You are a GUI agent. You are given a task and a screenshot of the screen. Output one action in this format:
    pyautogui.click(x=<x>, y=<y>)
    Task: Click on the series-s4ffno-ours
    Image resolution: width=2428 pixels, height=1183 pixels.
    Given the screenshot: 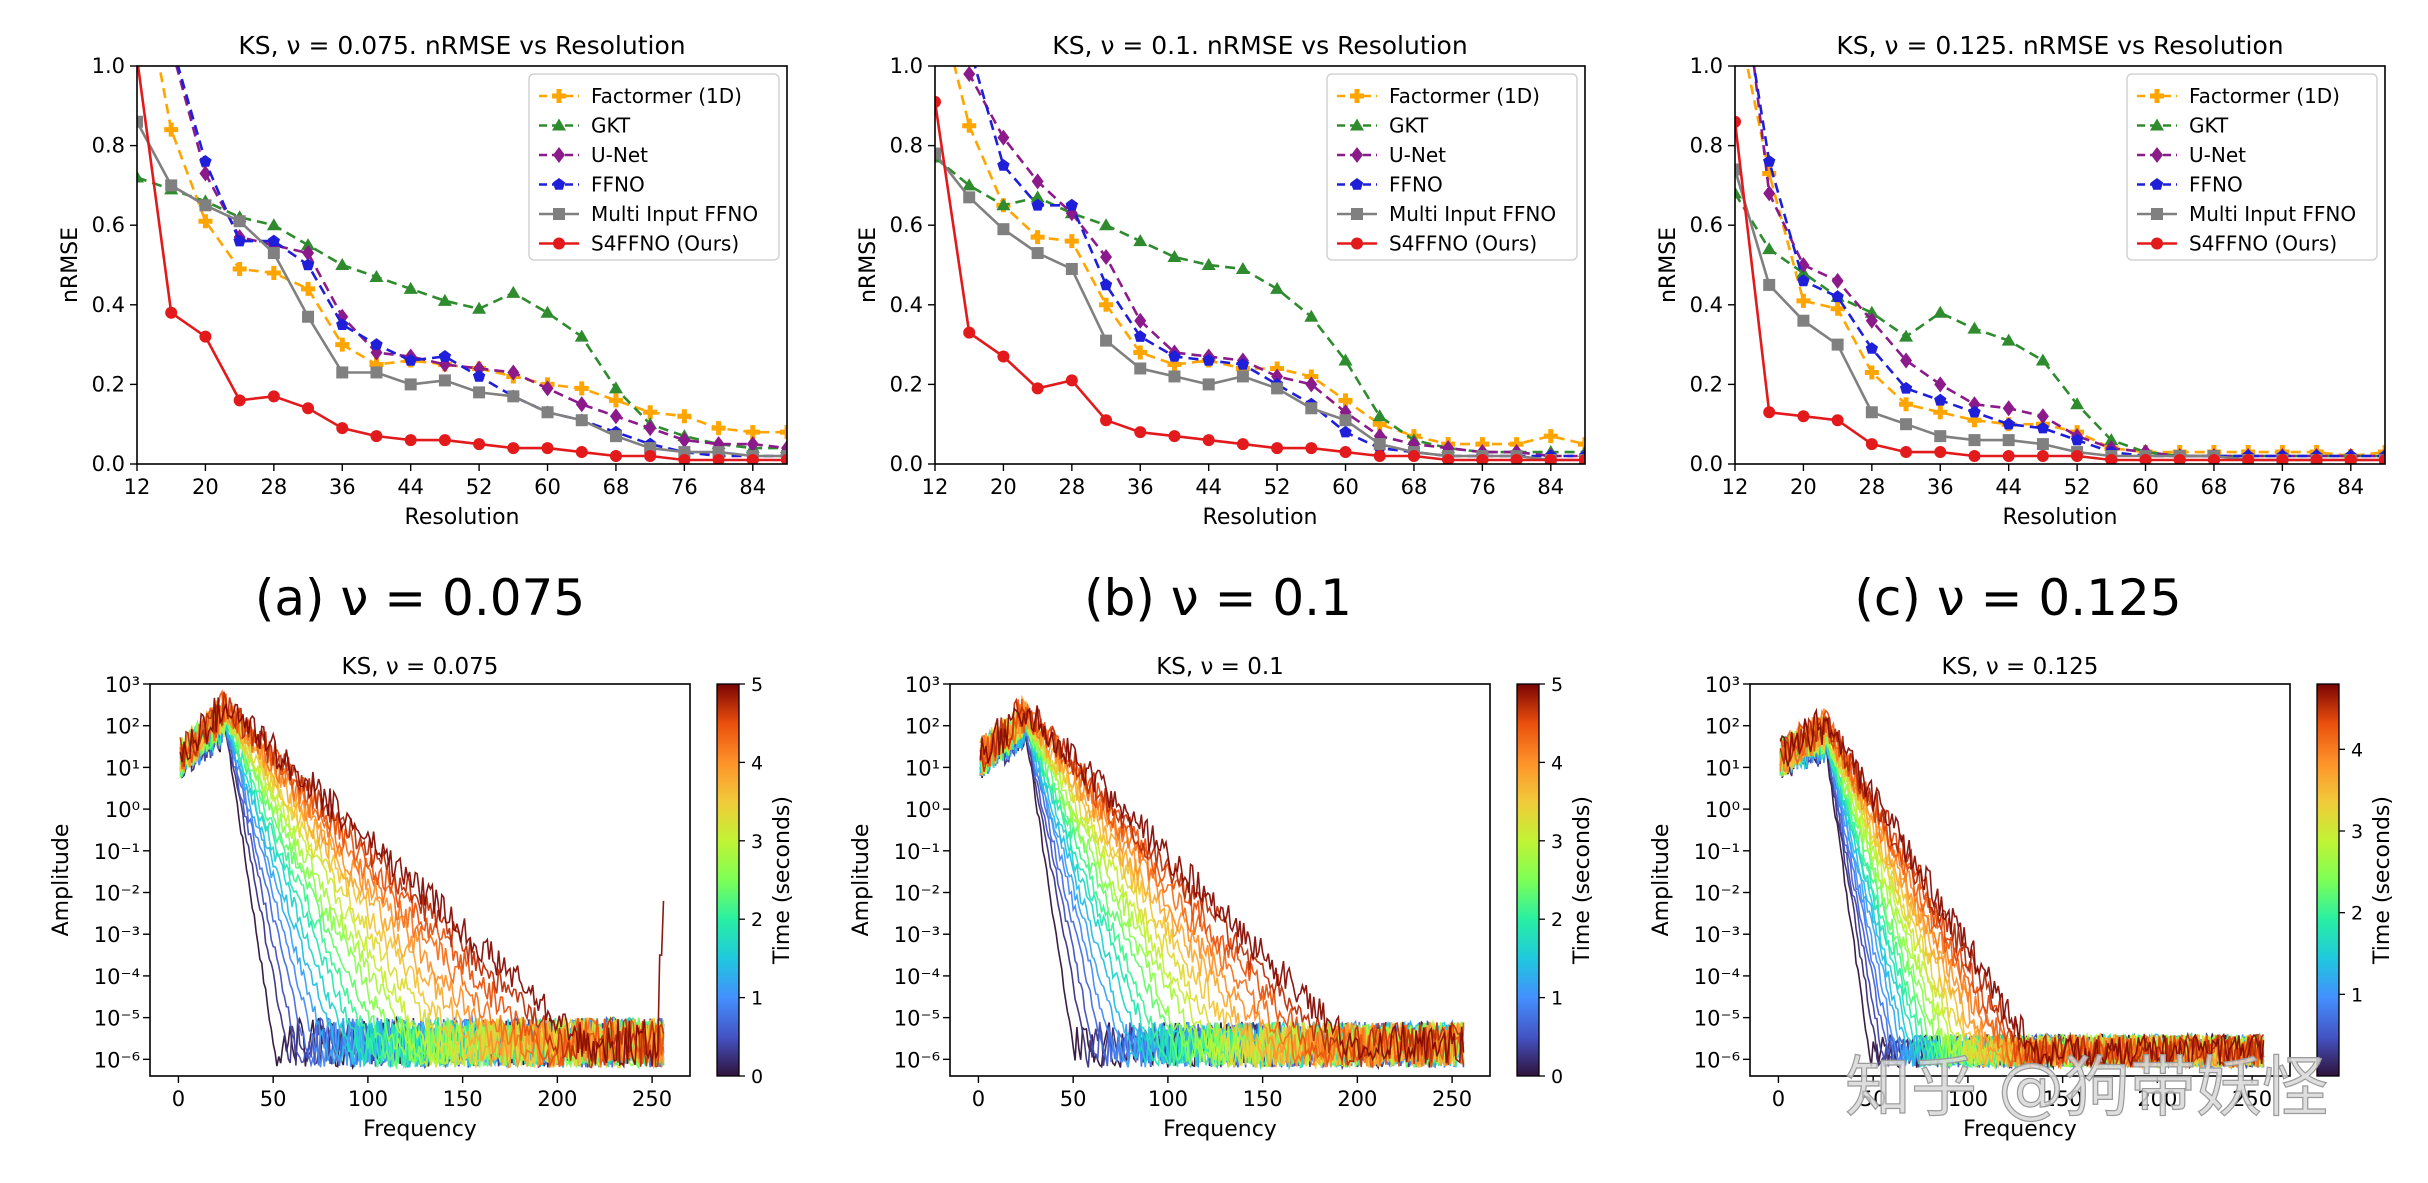 What is the action you would take?
    pyautogui.click(x=459, y=258)
    